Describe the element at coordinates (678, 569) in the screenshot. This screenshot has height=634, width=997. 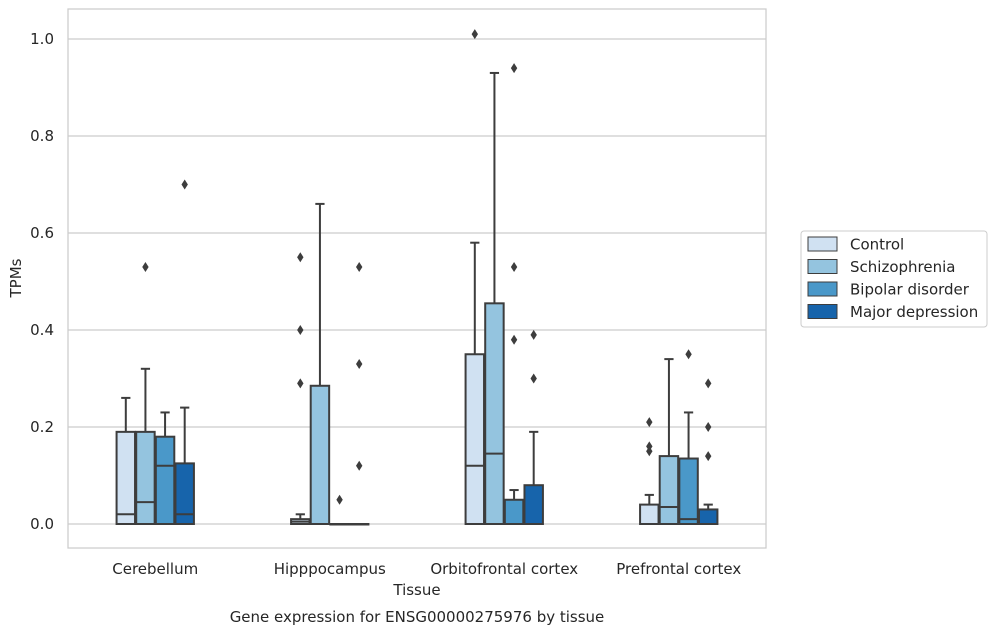
I see `x-tick-label: Prefrontal cortex` at that location.